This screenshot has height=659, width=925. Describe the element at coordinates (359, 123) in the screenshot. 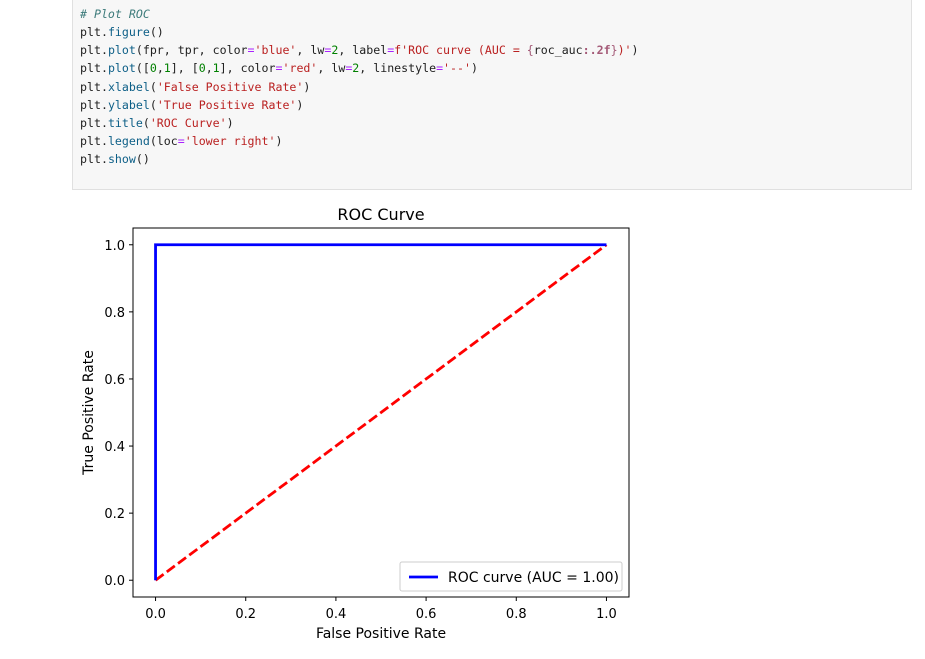

I see `code-line: plt.title('ROC Curve')` at that location.